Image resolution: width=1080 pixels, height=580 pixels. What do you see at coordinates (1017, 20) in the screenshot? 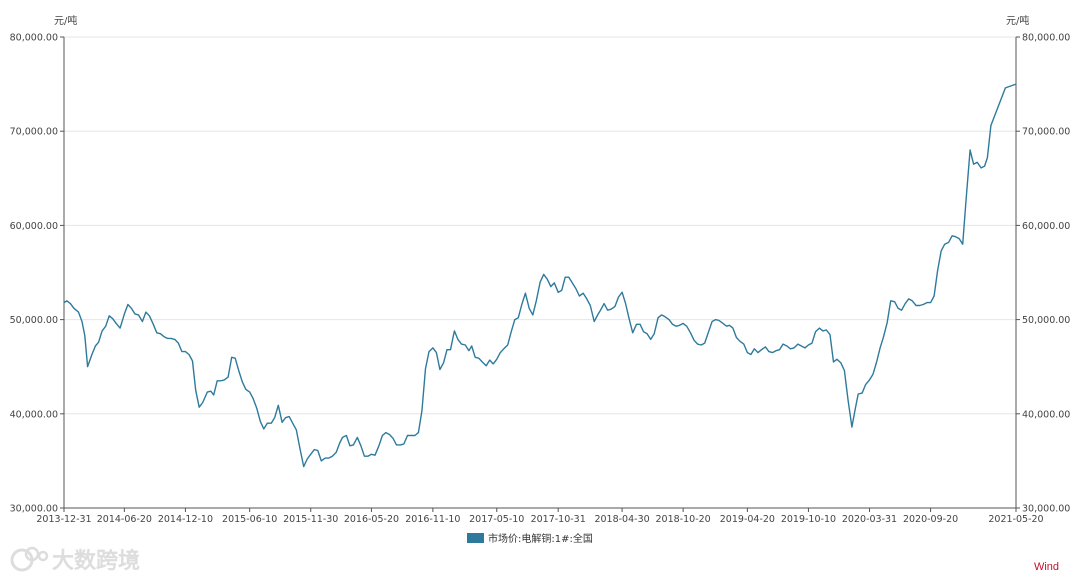
I see `right-y-unit-label: 元/吨` at bounding box center [1017, 20].